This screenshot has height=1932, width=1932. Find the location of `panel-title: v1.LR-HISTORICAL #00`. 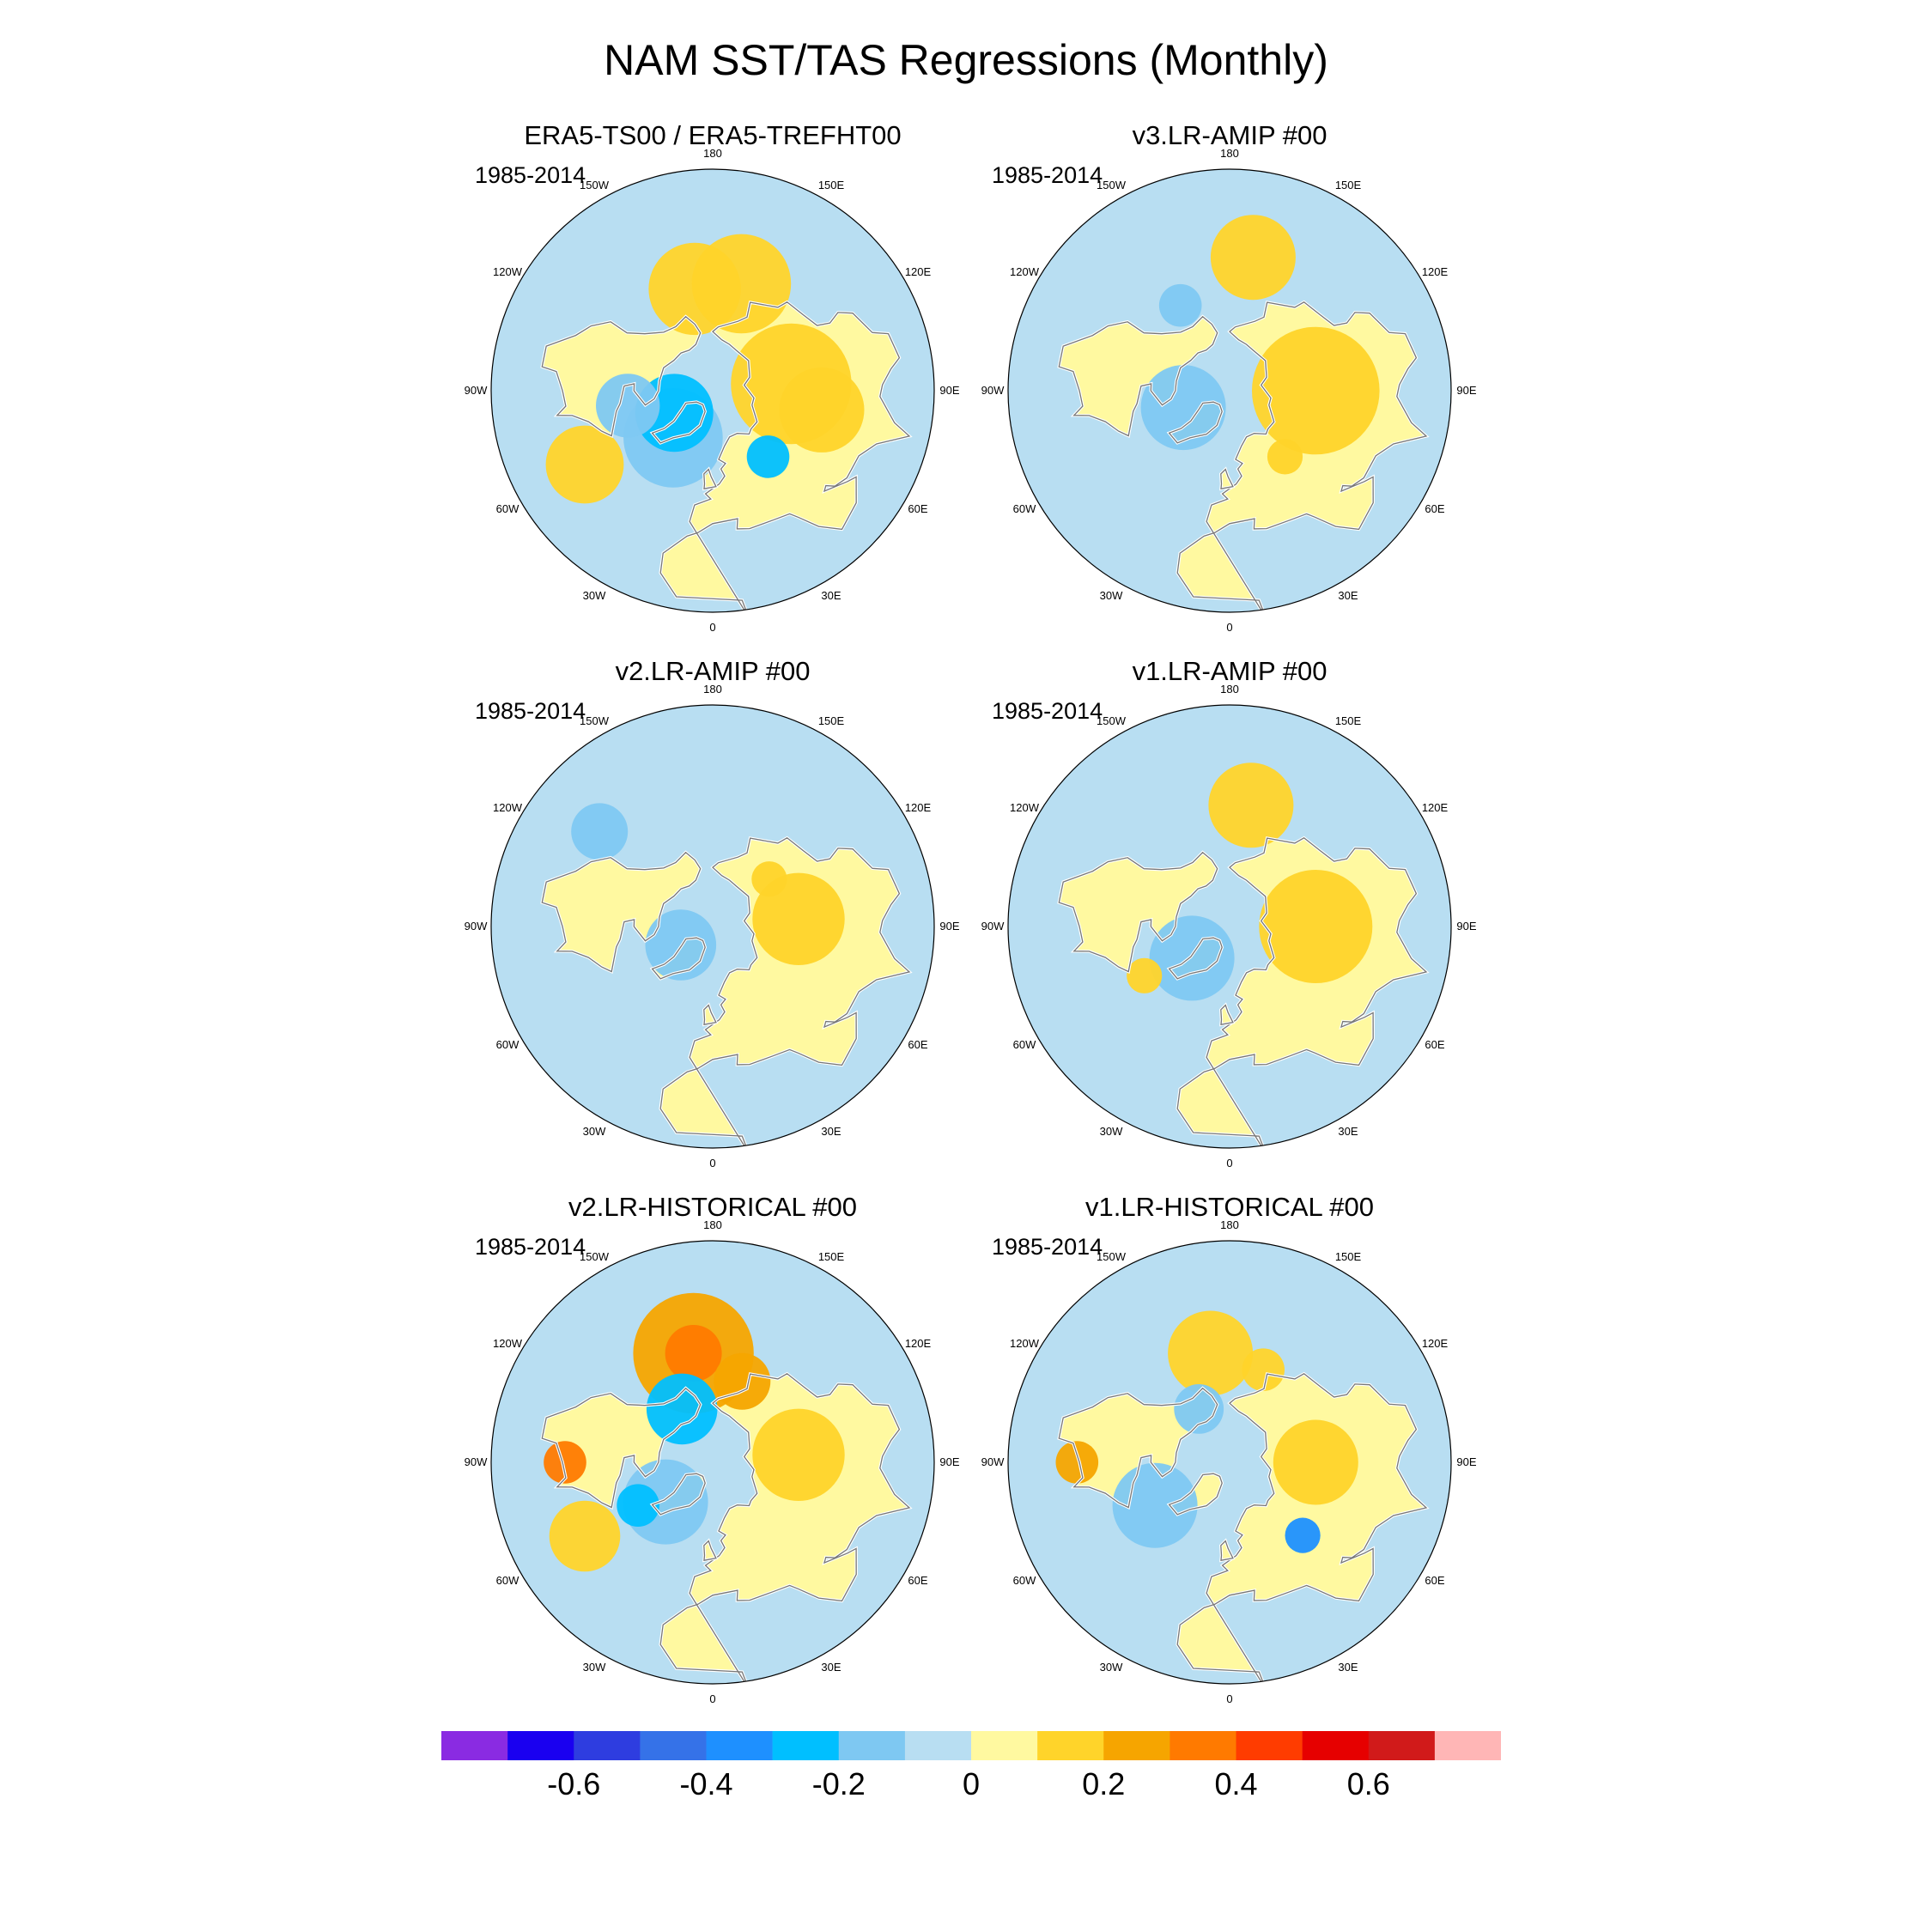

panel-title: v1.LR-HISTORICAL #00 is located at coordinates (1229, 1207).